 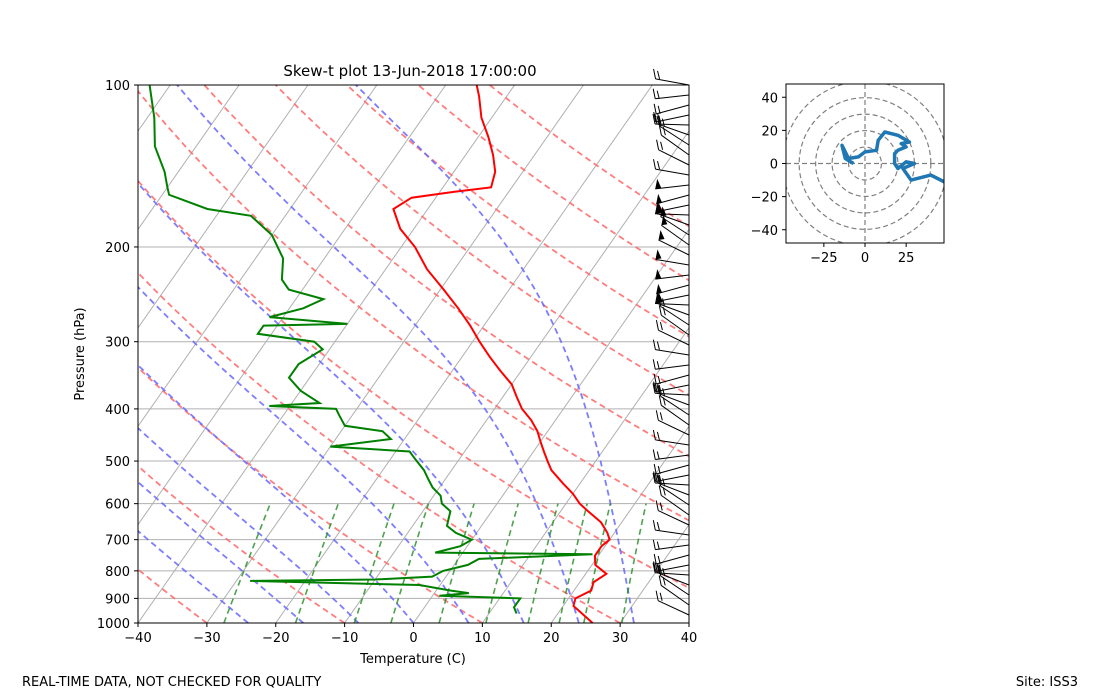 What do you see at coordinates (117, 541) in the screenshot?
I see `y-tick-label: 700` at bounding box center [117, 541].